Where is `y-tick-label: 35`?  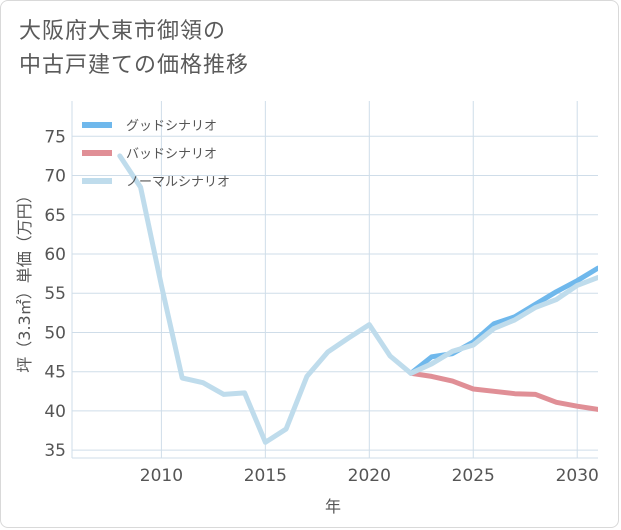
y-tick-label: 35 is located at coordinates (55, 451).